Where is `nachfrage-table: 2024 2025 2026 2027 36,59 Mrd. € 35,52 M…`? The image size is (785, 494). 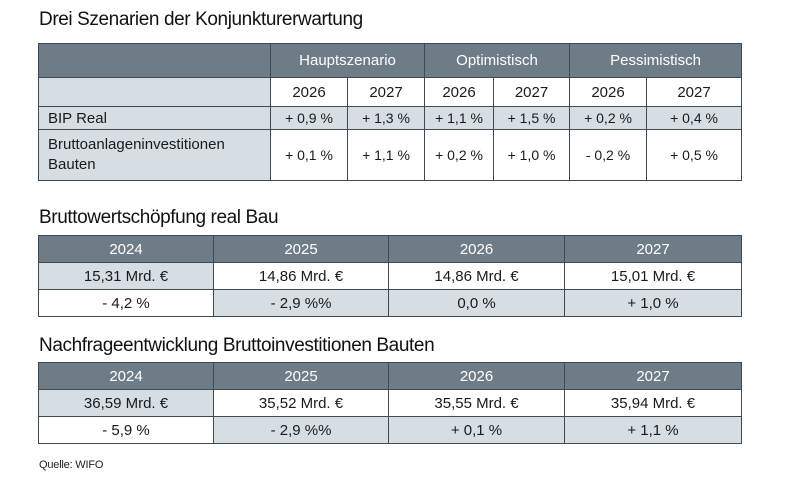
nachfrage-table: 2024 2025 2026 2027 36,59 Mrd. € 35,52 M… is located at coordinates (390, 403).